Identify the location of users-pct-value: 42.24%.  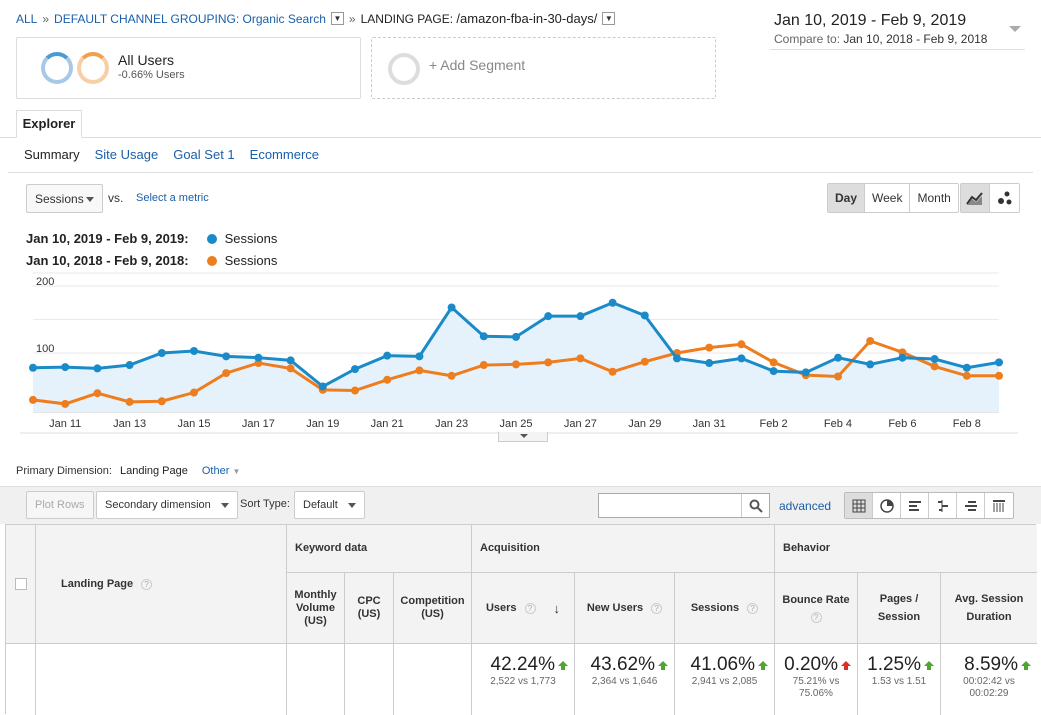
(522, 664).